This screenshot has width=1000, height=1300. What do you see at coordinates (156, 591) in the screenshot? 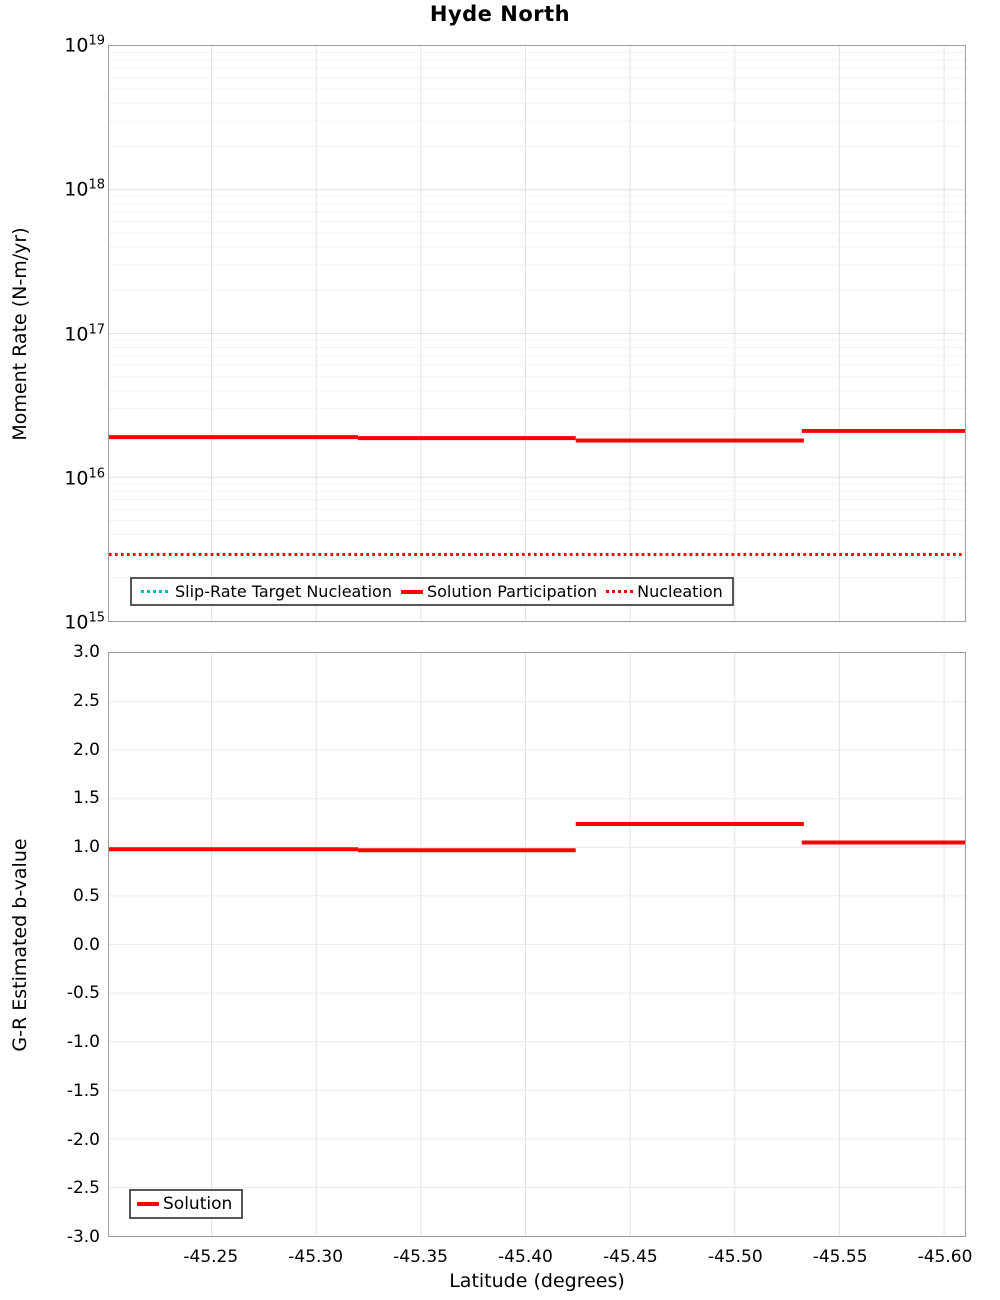
I see `dotted-cyan-line-icon` at bounding box center [156, 591].